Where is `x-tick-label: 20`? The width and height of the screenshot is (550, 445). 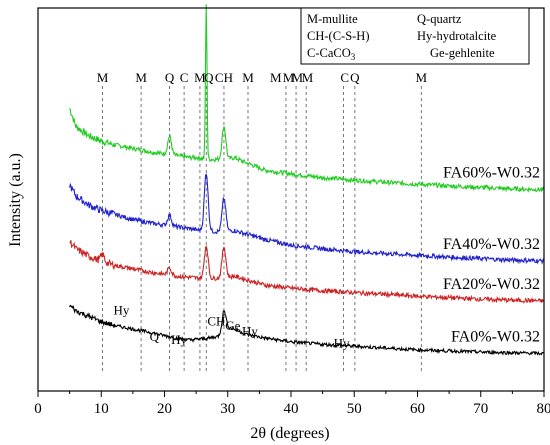 x-tick-label: 20 is located at coordinates (164, 409).